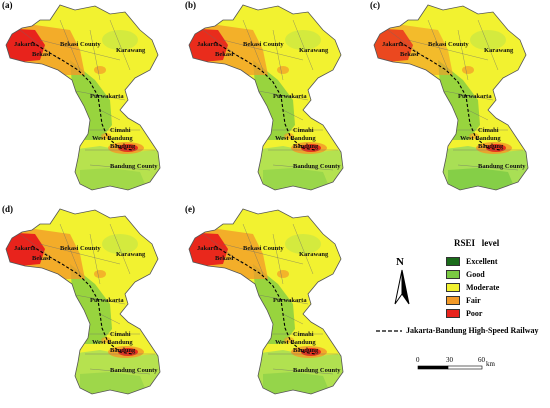 This screenshot has height=408, width=550. Describe the element at coordinates (463, 300) in the screenshot. I see `legend-item-fair: Fair` at that location.